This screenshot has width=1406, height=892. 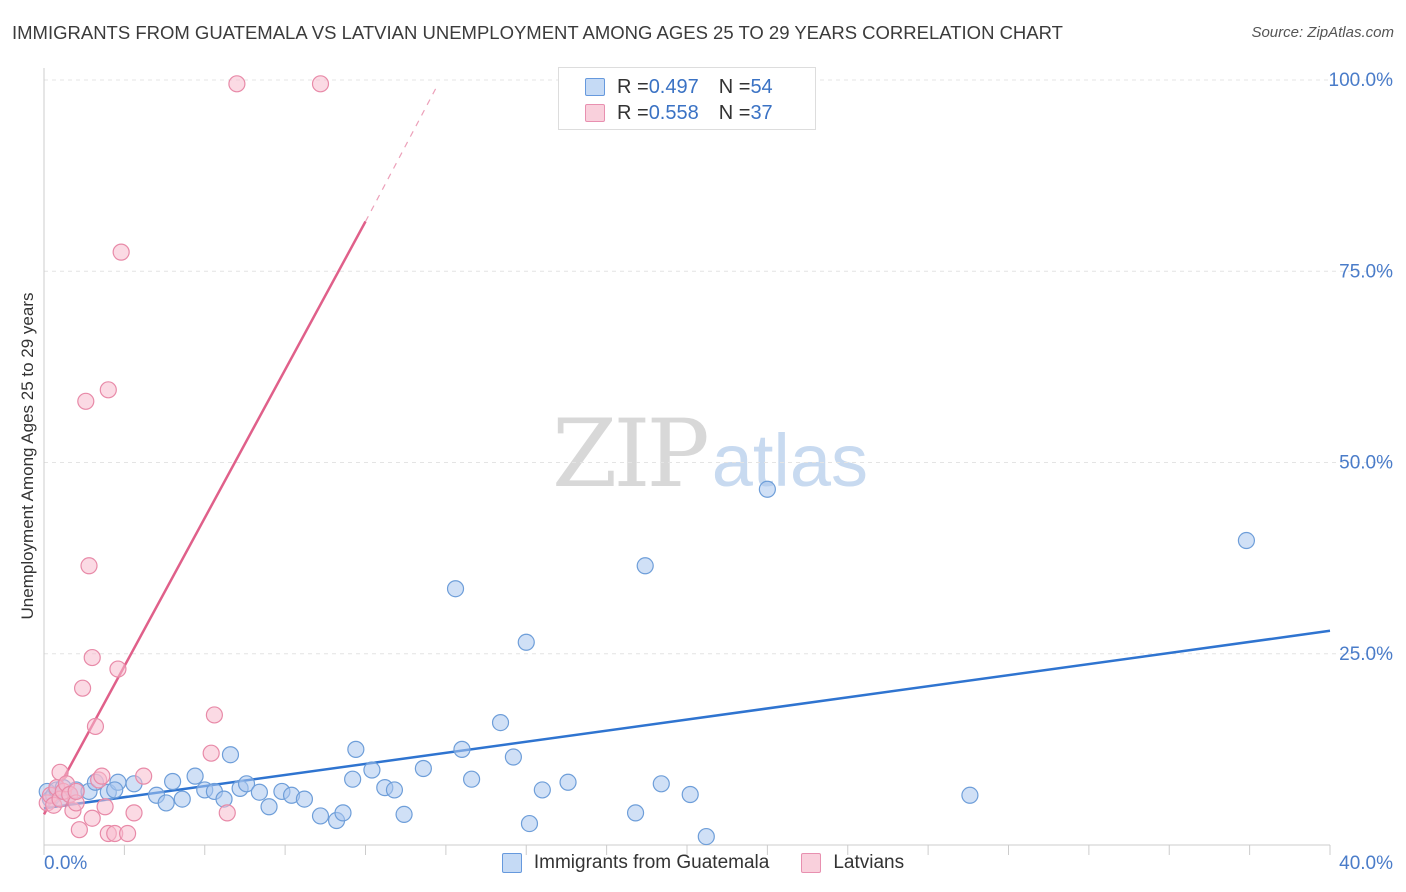 What do you see at coordinates (761, 112) in the screenshot?
I see `n-value: 37` at bounding box center [761, 112].